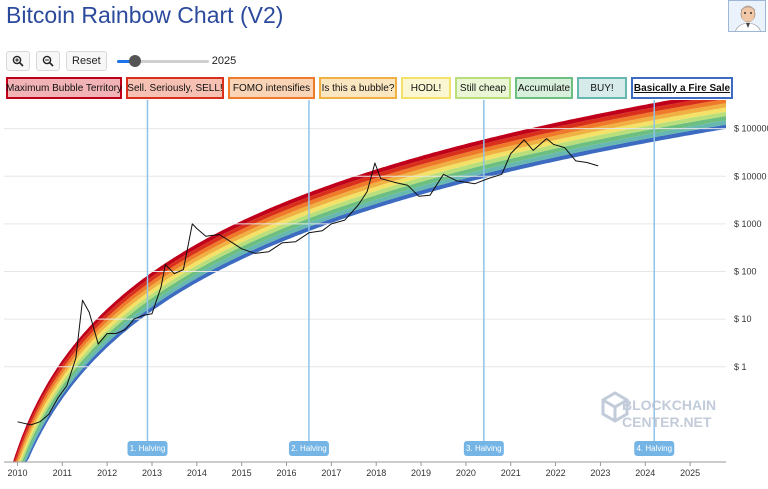 The height and width of the screenshot is (489, 768). Describe the element at coordinates (421, 473) in the screenshot. I see `x-tick-label-9: 2019` at that location.